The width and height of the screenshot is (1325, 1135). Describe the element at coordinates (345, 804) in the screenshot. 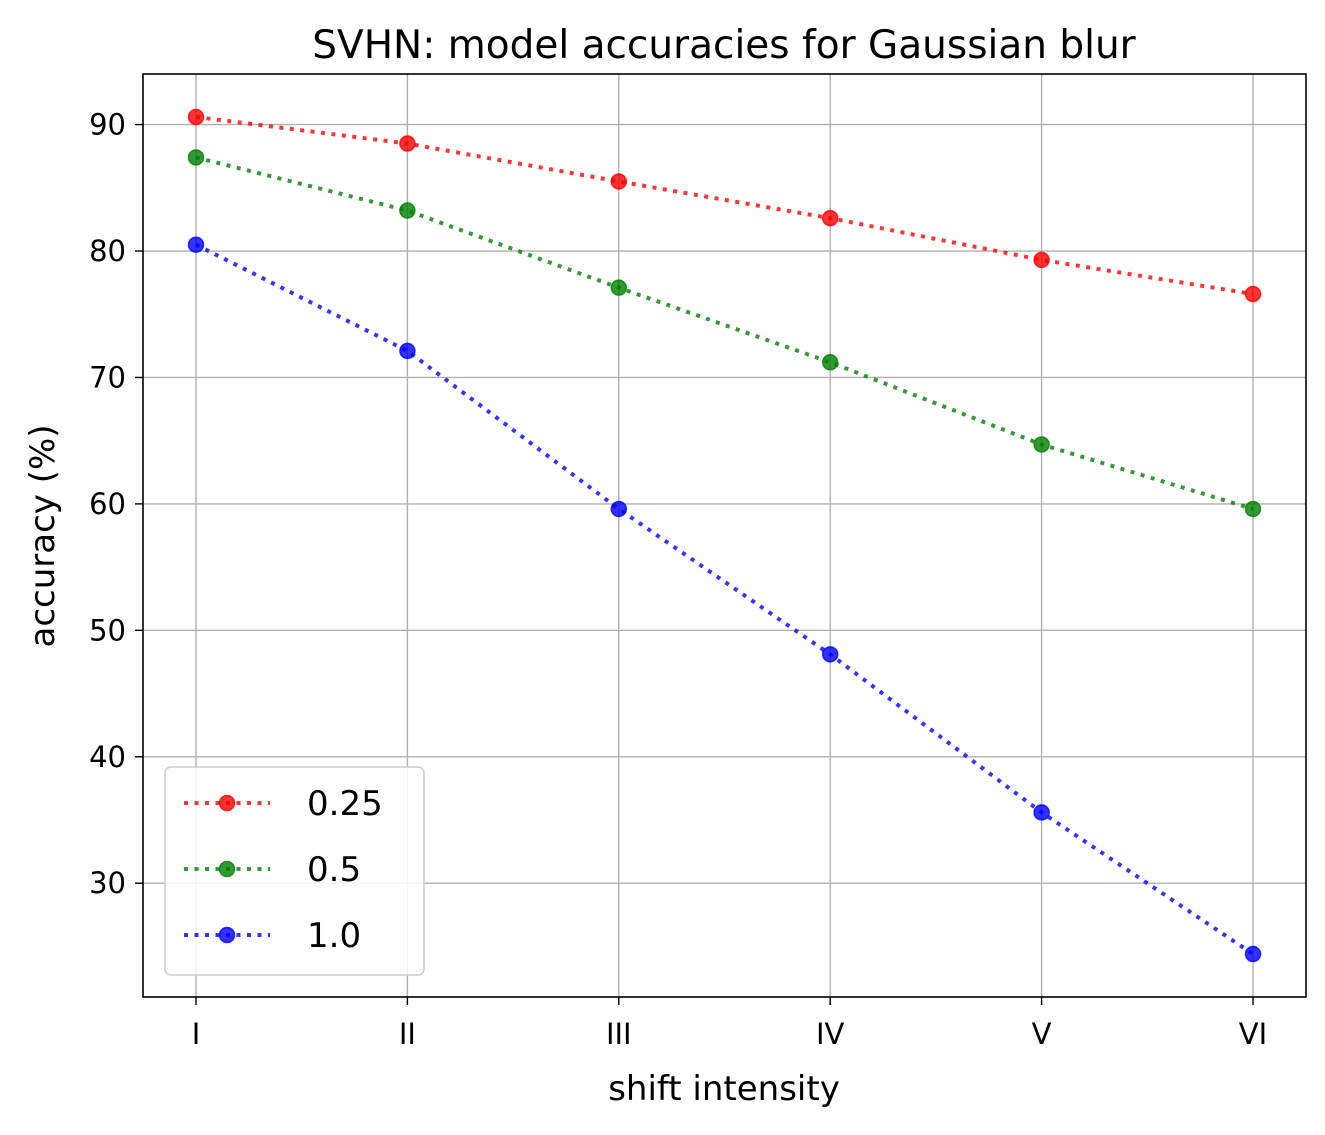

I see `legend-label: 0.25` at that location.